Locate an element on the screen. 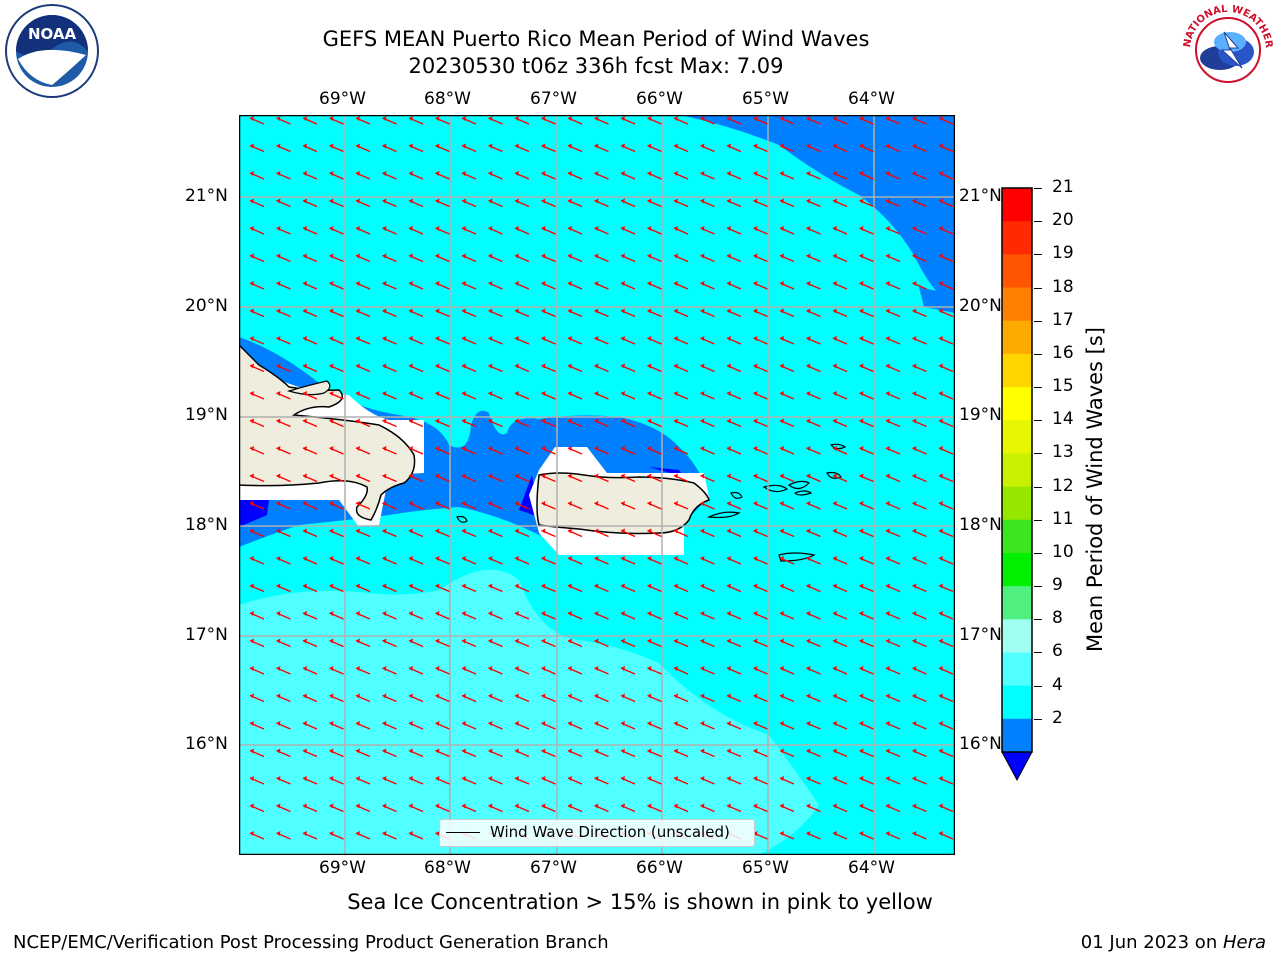 The image size is (1280, 960). colorbar-tick is located at coordinates (1038, 587).